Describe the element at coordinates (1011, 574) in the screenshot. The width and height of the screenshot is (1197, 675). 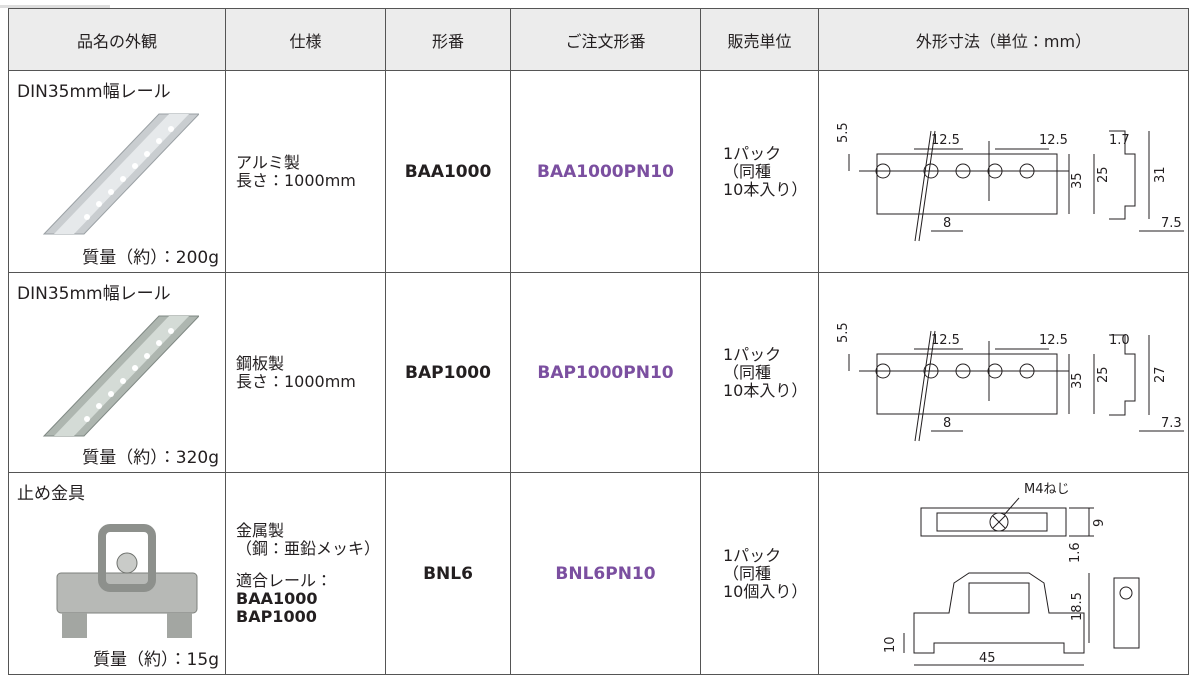
I see `dimension-drawing: M4ねじ 9 1.6 18.5 10 45` at that location.